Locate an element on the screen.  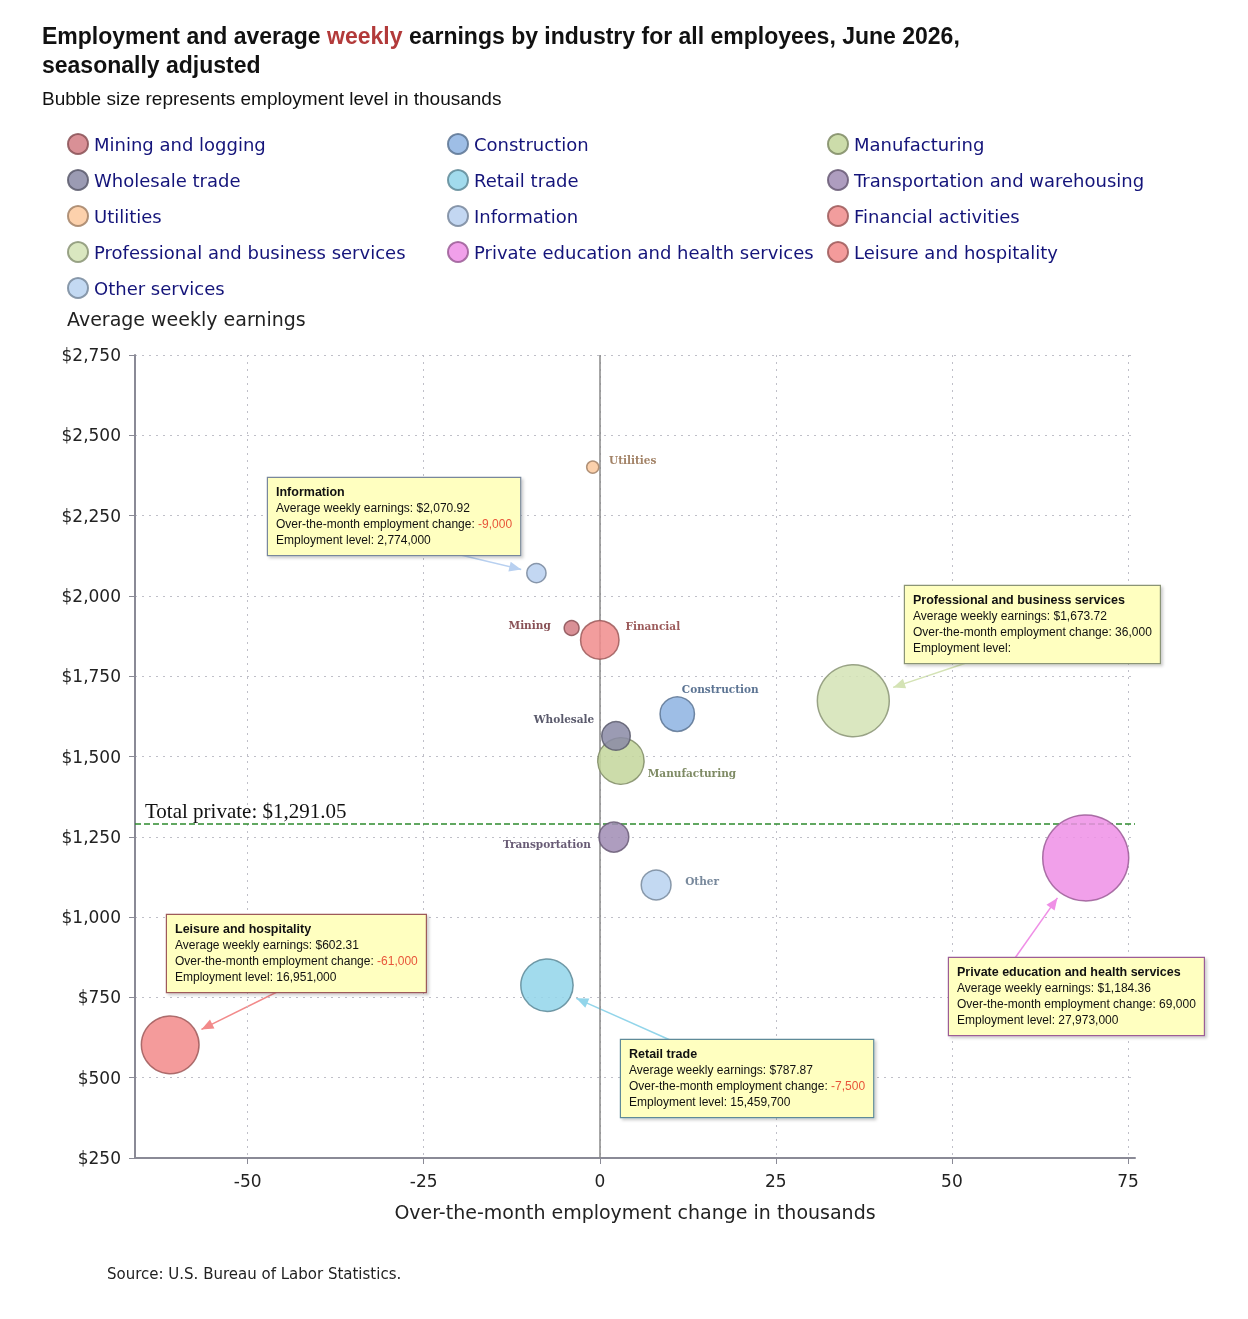
text: Leisure and hospitality Average weekly earnings: $602.31 Over-the-month employment change: -61,000 Employment level: 16,951,000 is located at coordinates (296, 953).